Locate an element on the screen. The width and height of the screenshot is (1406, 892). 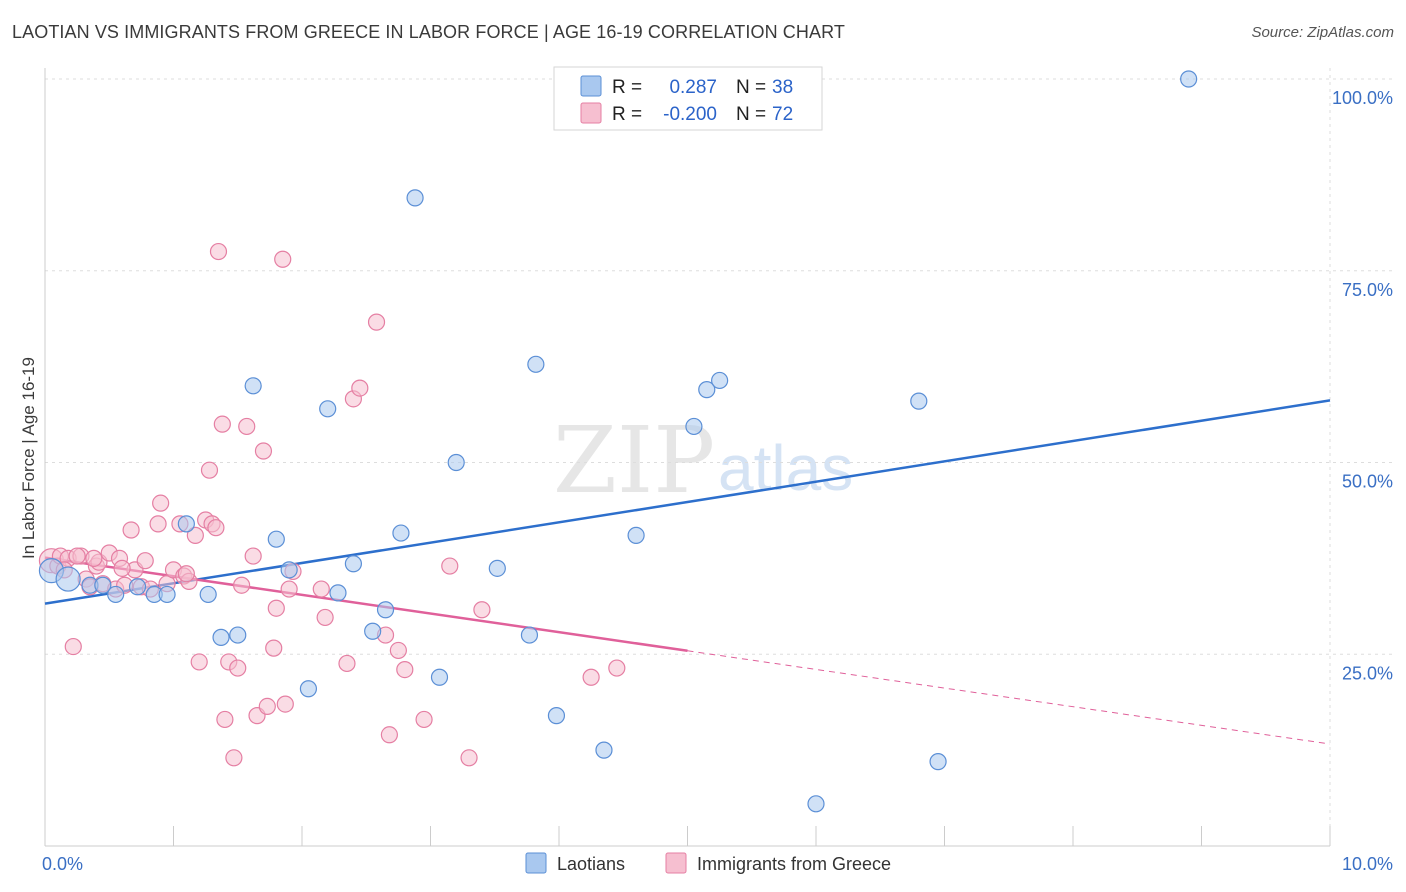
legend-n-value-1: 38 is located at coordinates (782, 87).